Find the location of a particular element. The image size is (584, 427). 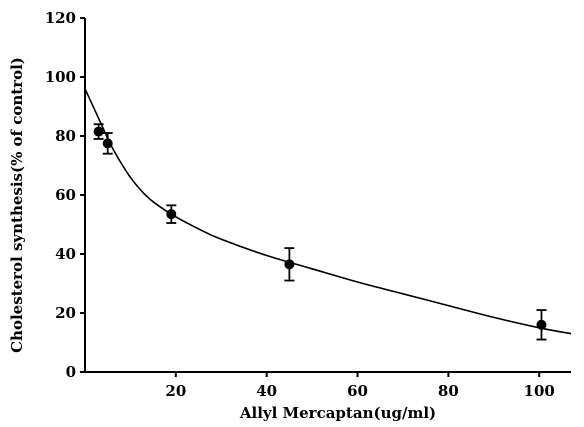

x-tick-label: 100 is located at coordinates (539, 391).